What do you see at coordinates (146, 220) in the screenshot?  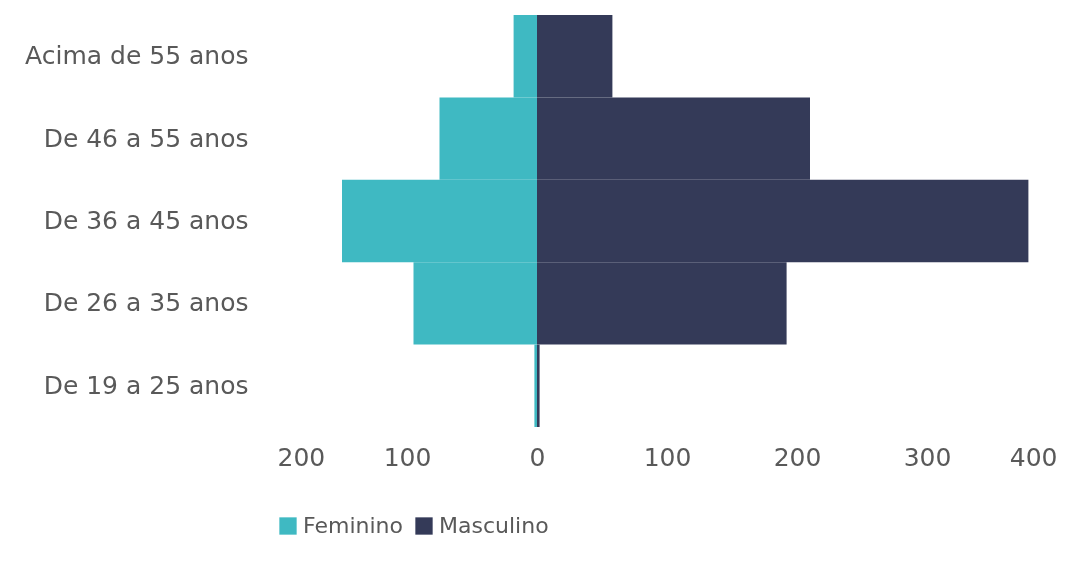 I see `y-tick-label: De 36 a 45 anos` at bounding box center [146, 220].